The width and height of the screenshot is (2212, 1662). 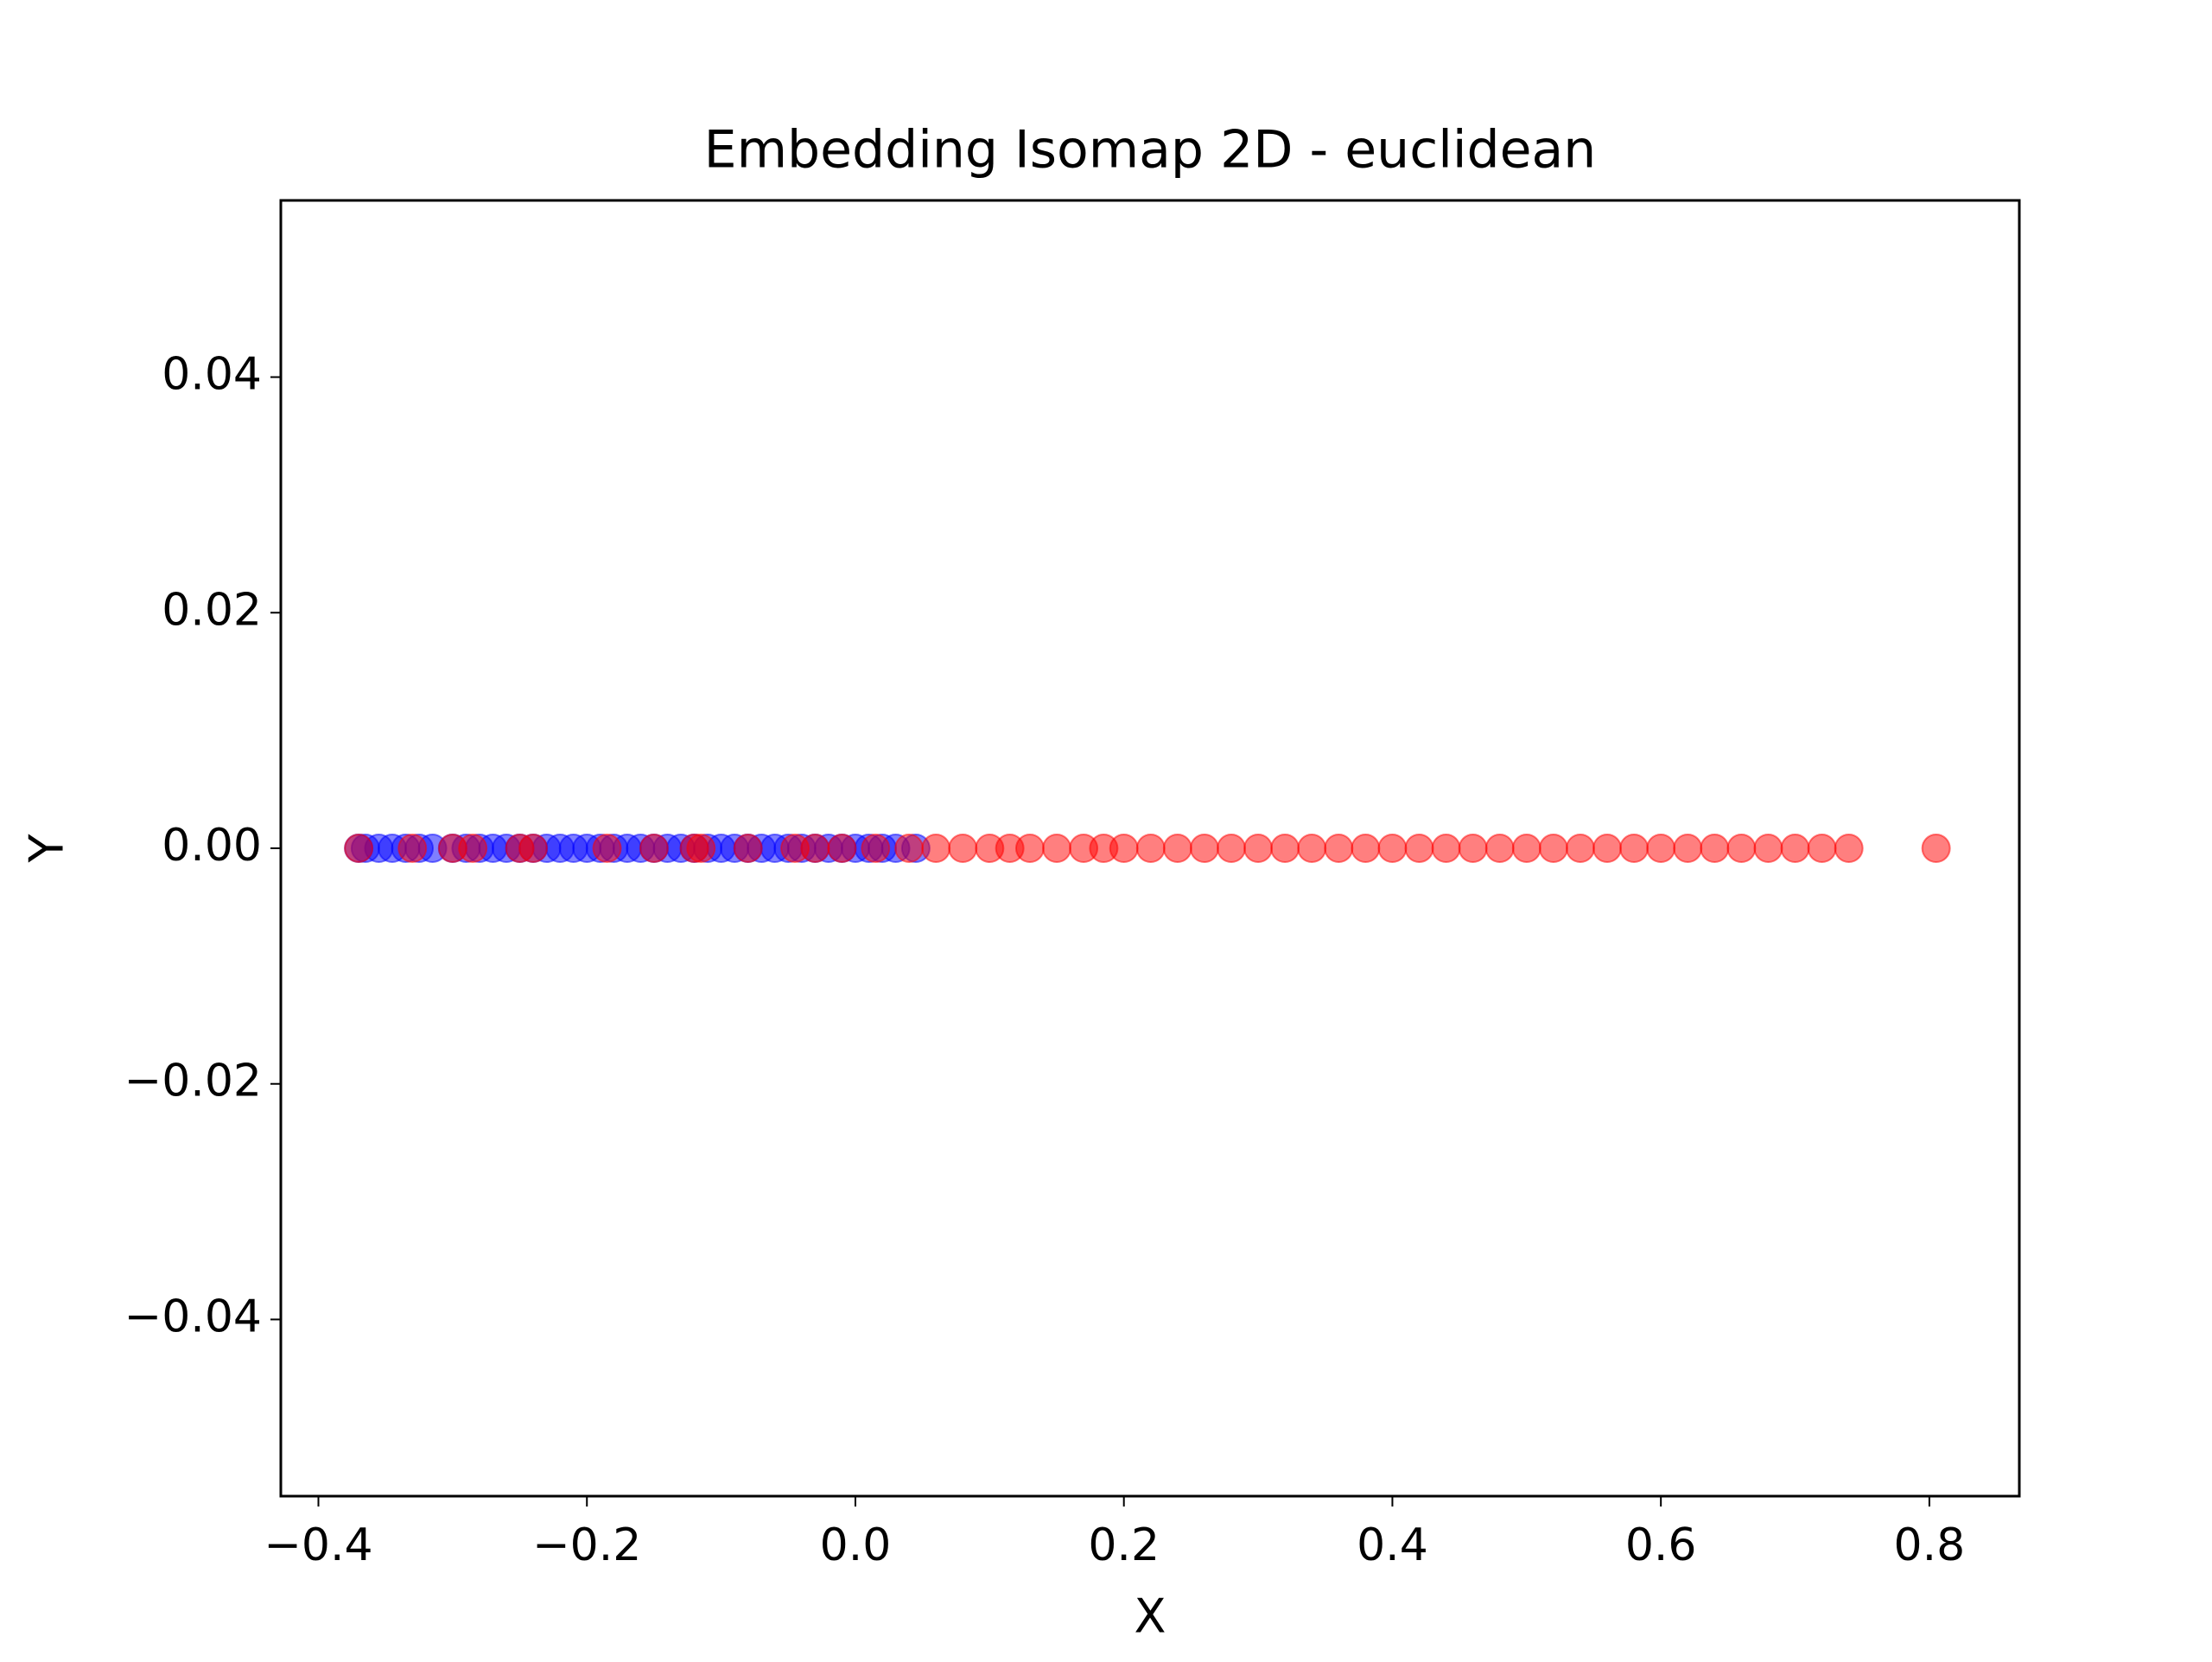 What do you see at coordinates (212, 375) in the screenshot?
I see `y-tick-label: 0.04` at bounding box center [212, 375].